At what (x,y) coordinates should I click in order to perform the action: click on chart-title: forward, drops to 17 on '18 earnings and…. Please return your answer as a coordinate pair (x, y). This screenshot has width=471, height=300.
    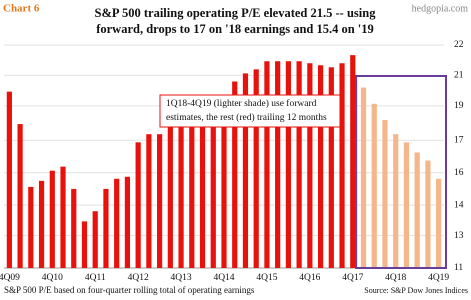
    Looking at the image, I should click on (235, 29).